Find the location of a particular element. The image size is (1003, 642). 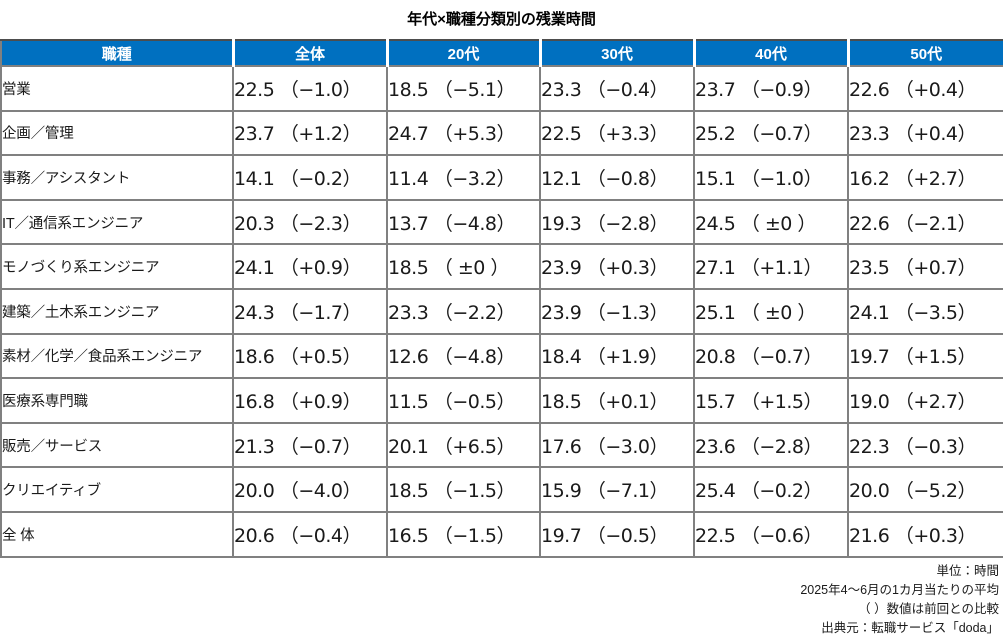

cell-50s: 16.2 （+2.7） is located at coordinates (925, 177).